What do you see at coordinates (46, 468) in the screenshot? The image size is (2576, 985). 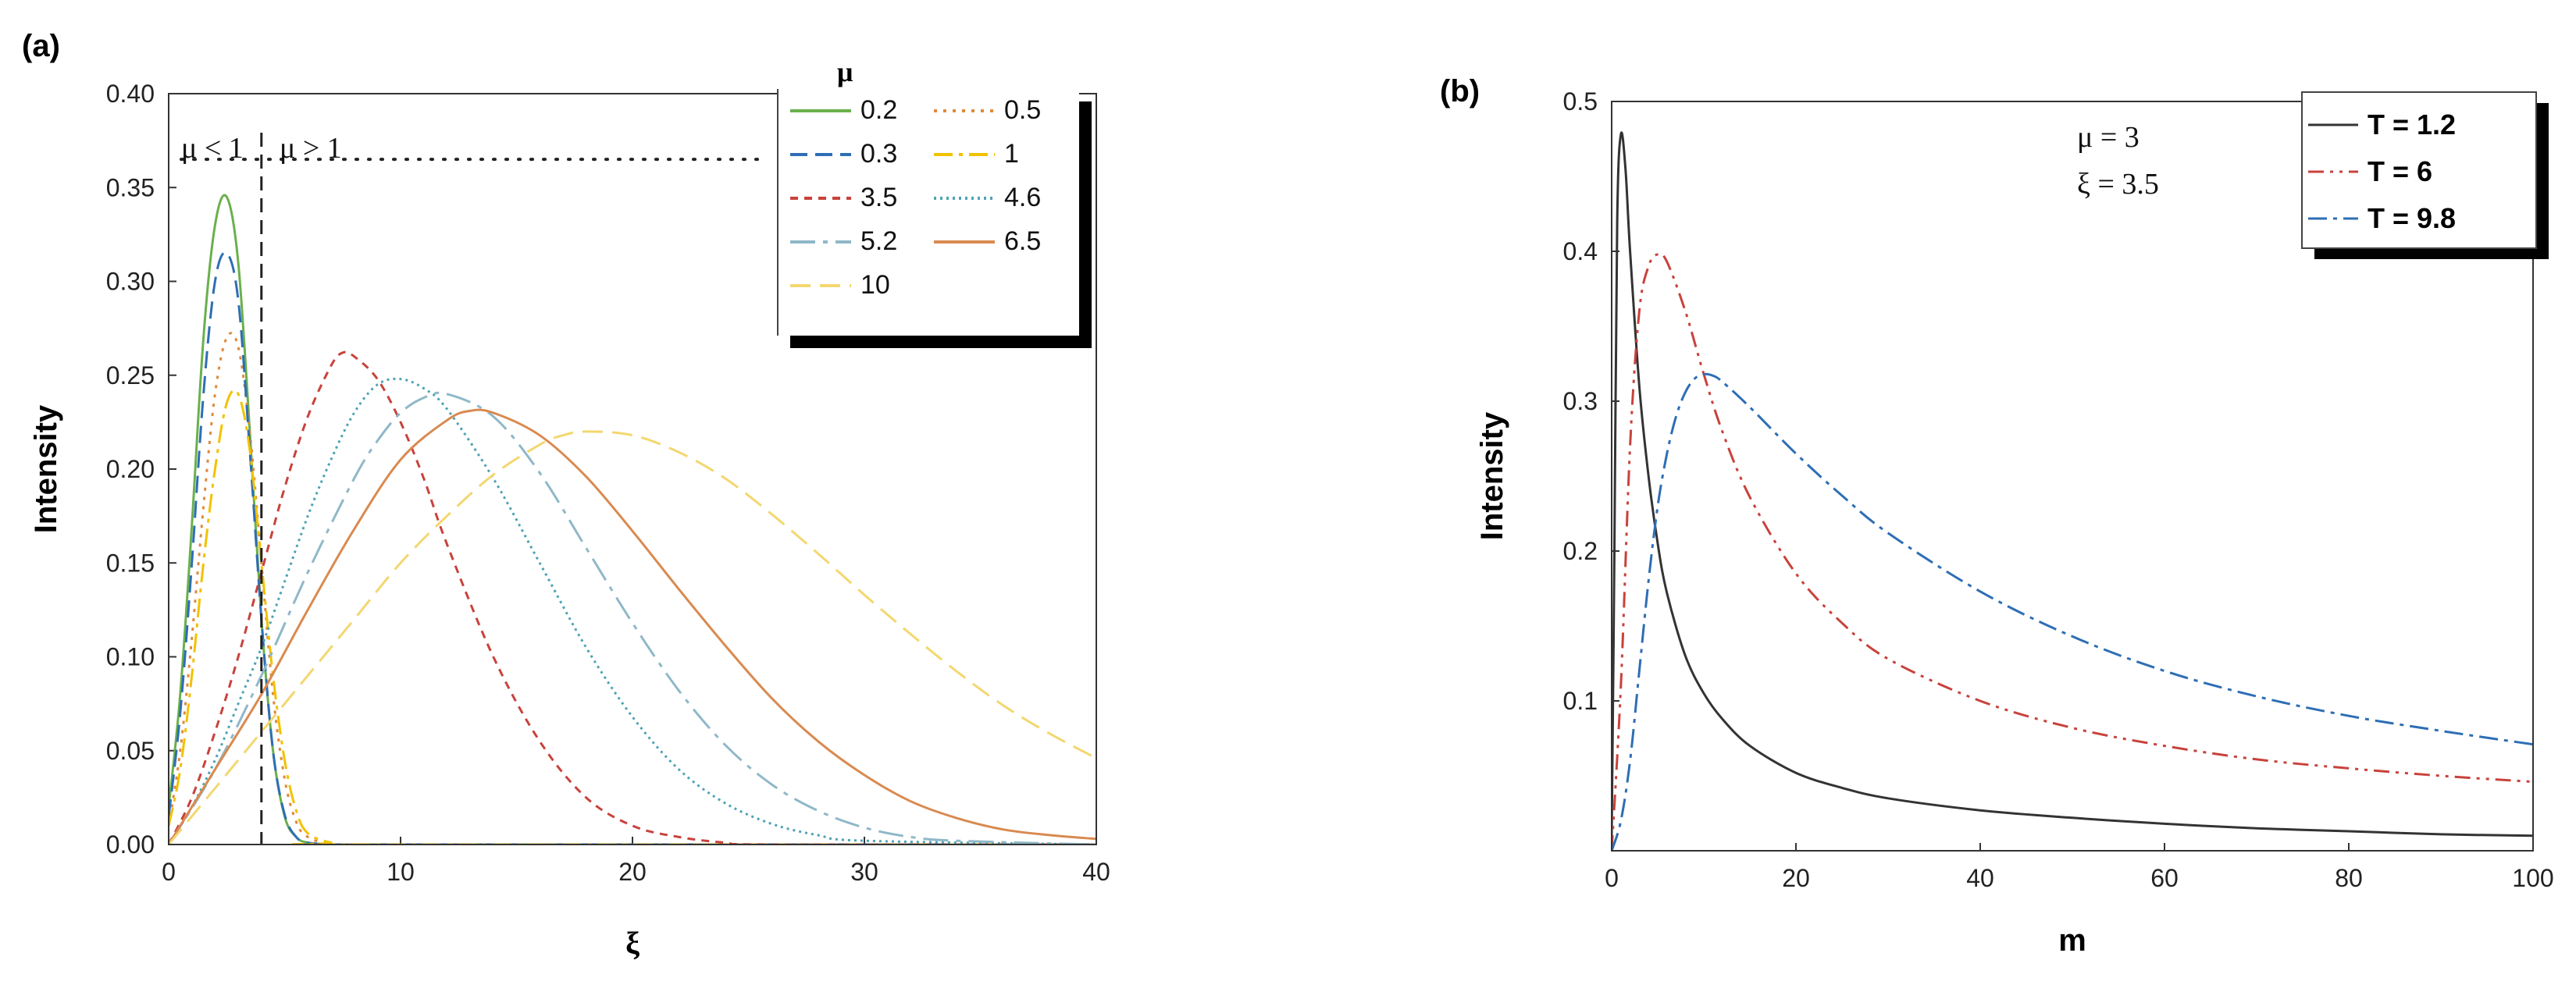 I see `panel-a-y-axis-title: Intensity` at bounding box center [46, 468].